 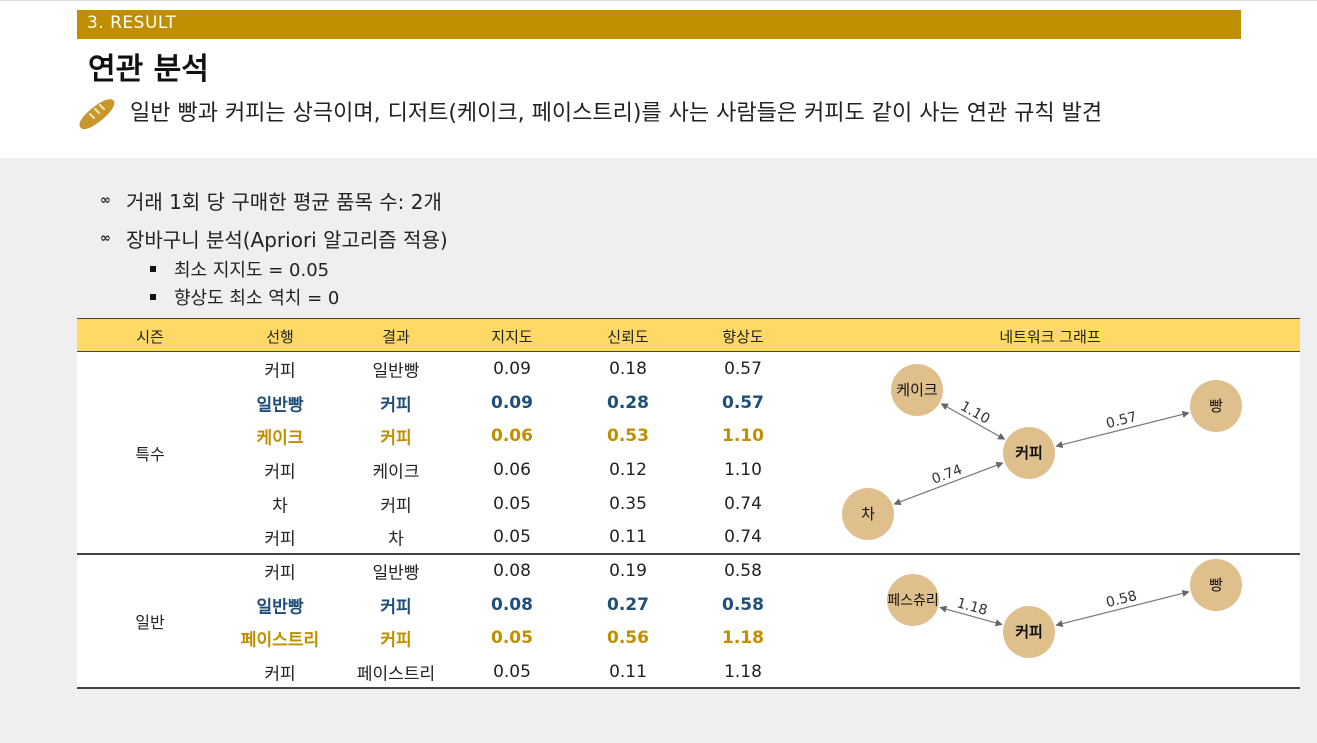 I want to click on antecedent-cell: 케이크, so click(x=280, y=438).